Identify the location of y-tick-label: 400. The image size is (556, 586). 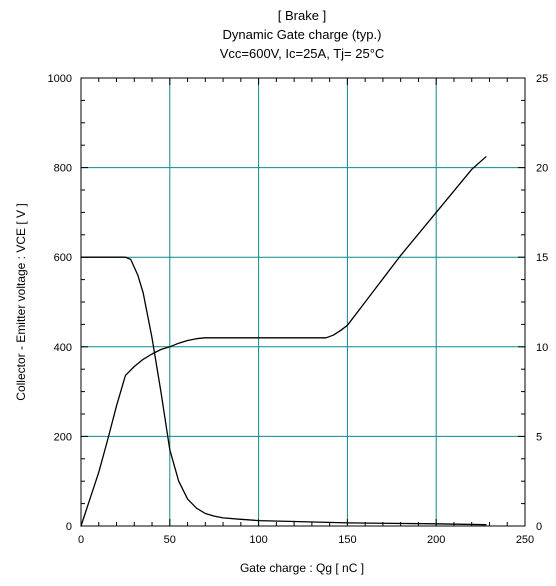
(63, 348).